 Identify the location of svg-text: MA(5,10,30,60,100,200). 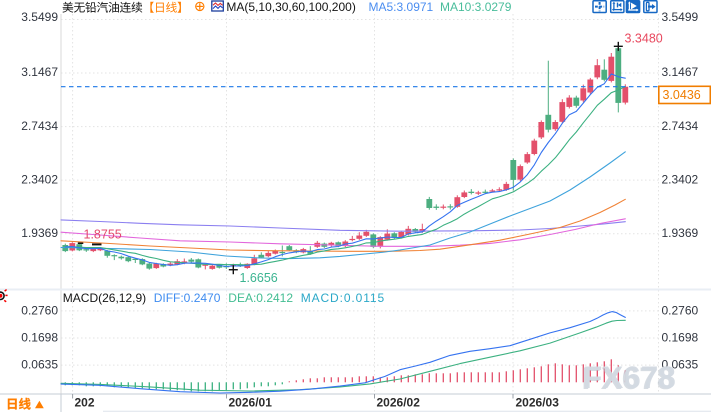
(290, 7).